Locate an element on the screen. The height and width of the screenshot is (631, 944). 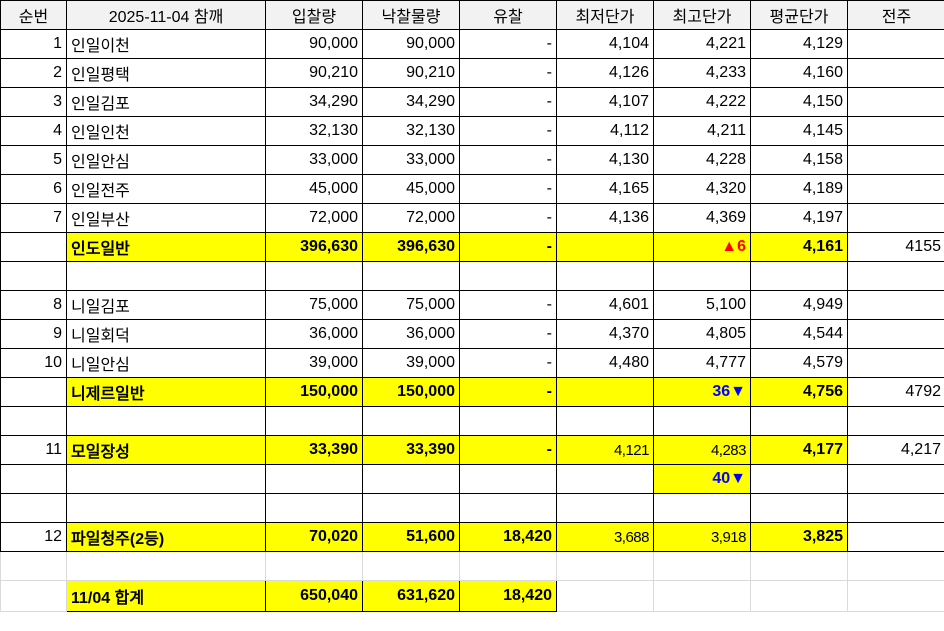
cell-max-price: 4,777 is located at coordinates (702, 363).